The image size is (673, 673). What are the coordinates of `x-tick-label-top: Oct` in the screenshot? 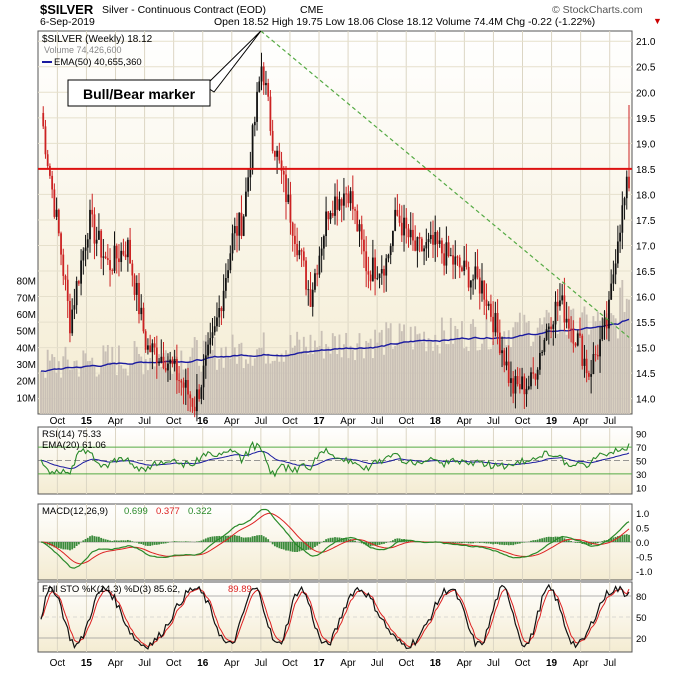 It's located at (58, 421).